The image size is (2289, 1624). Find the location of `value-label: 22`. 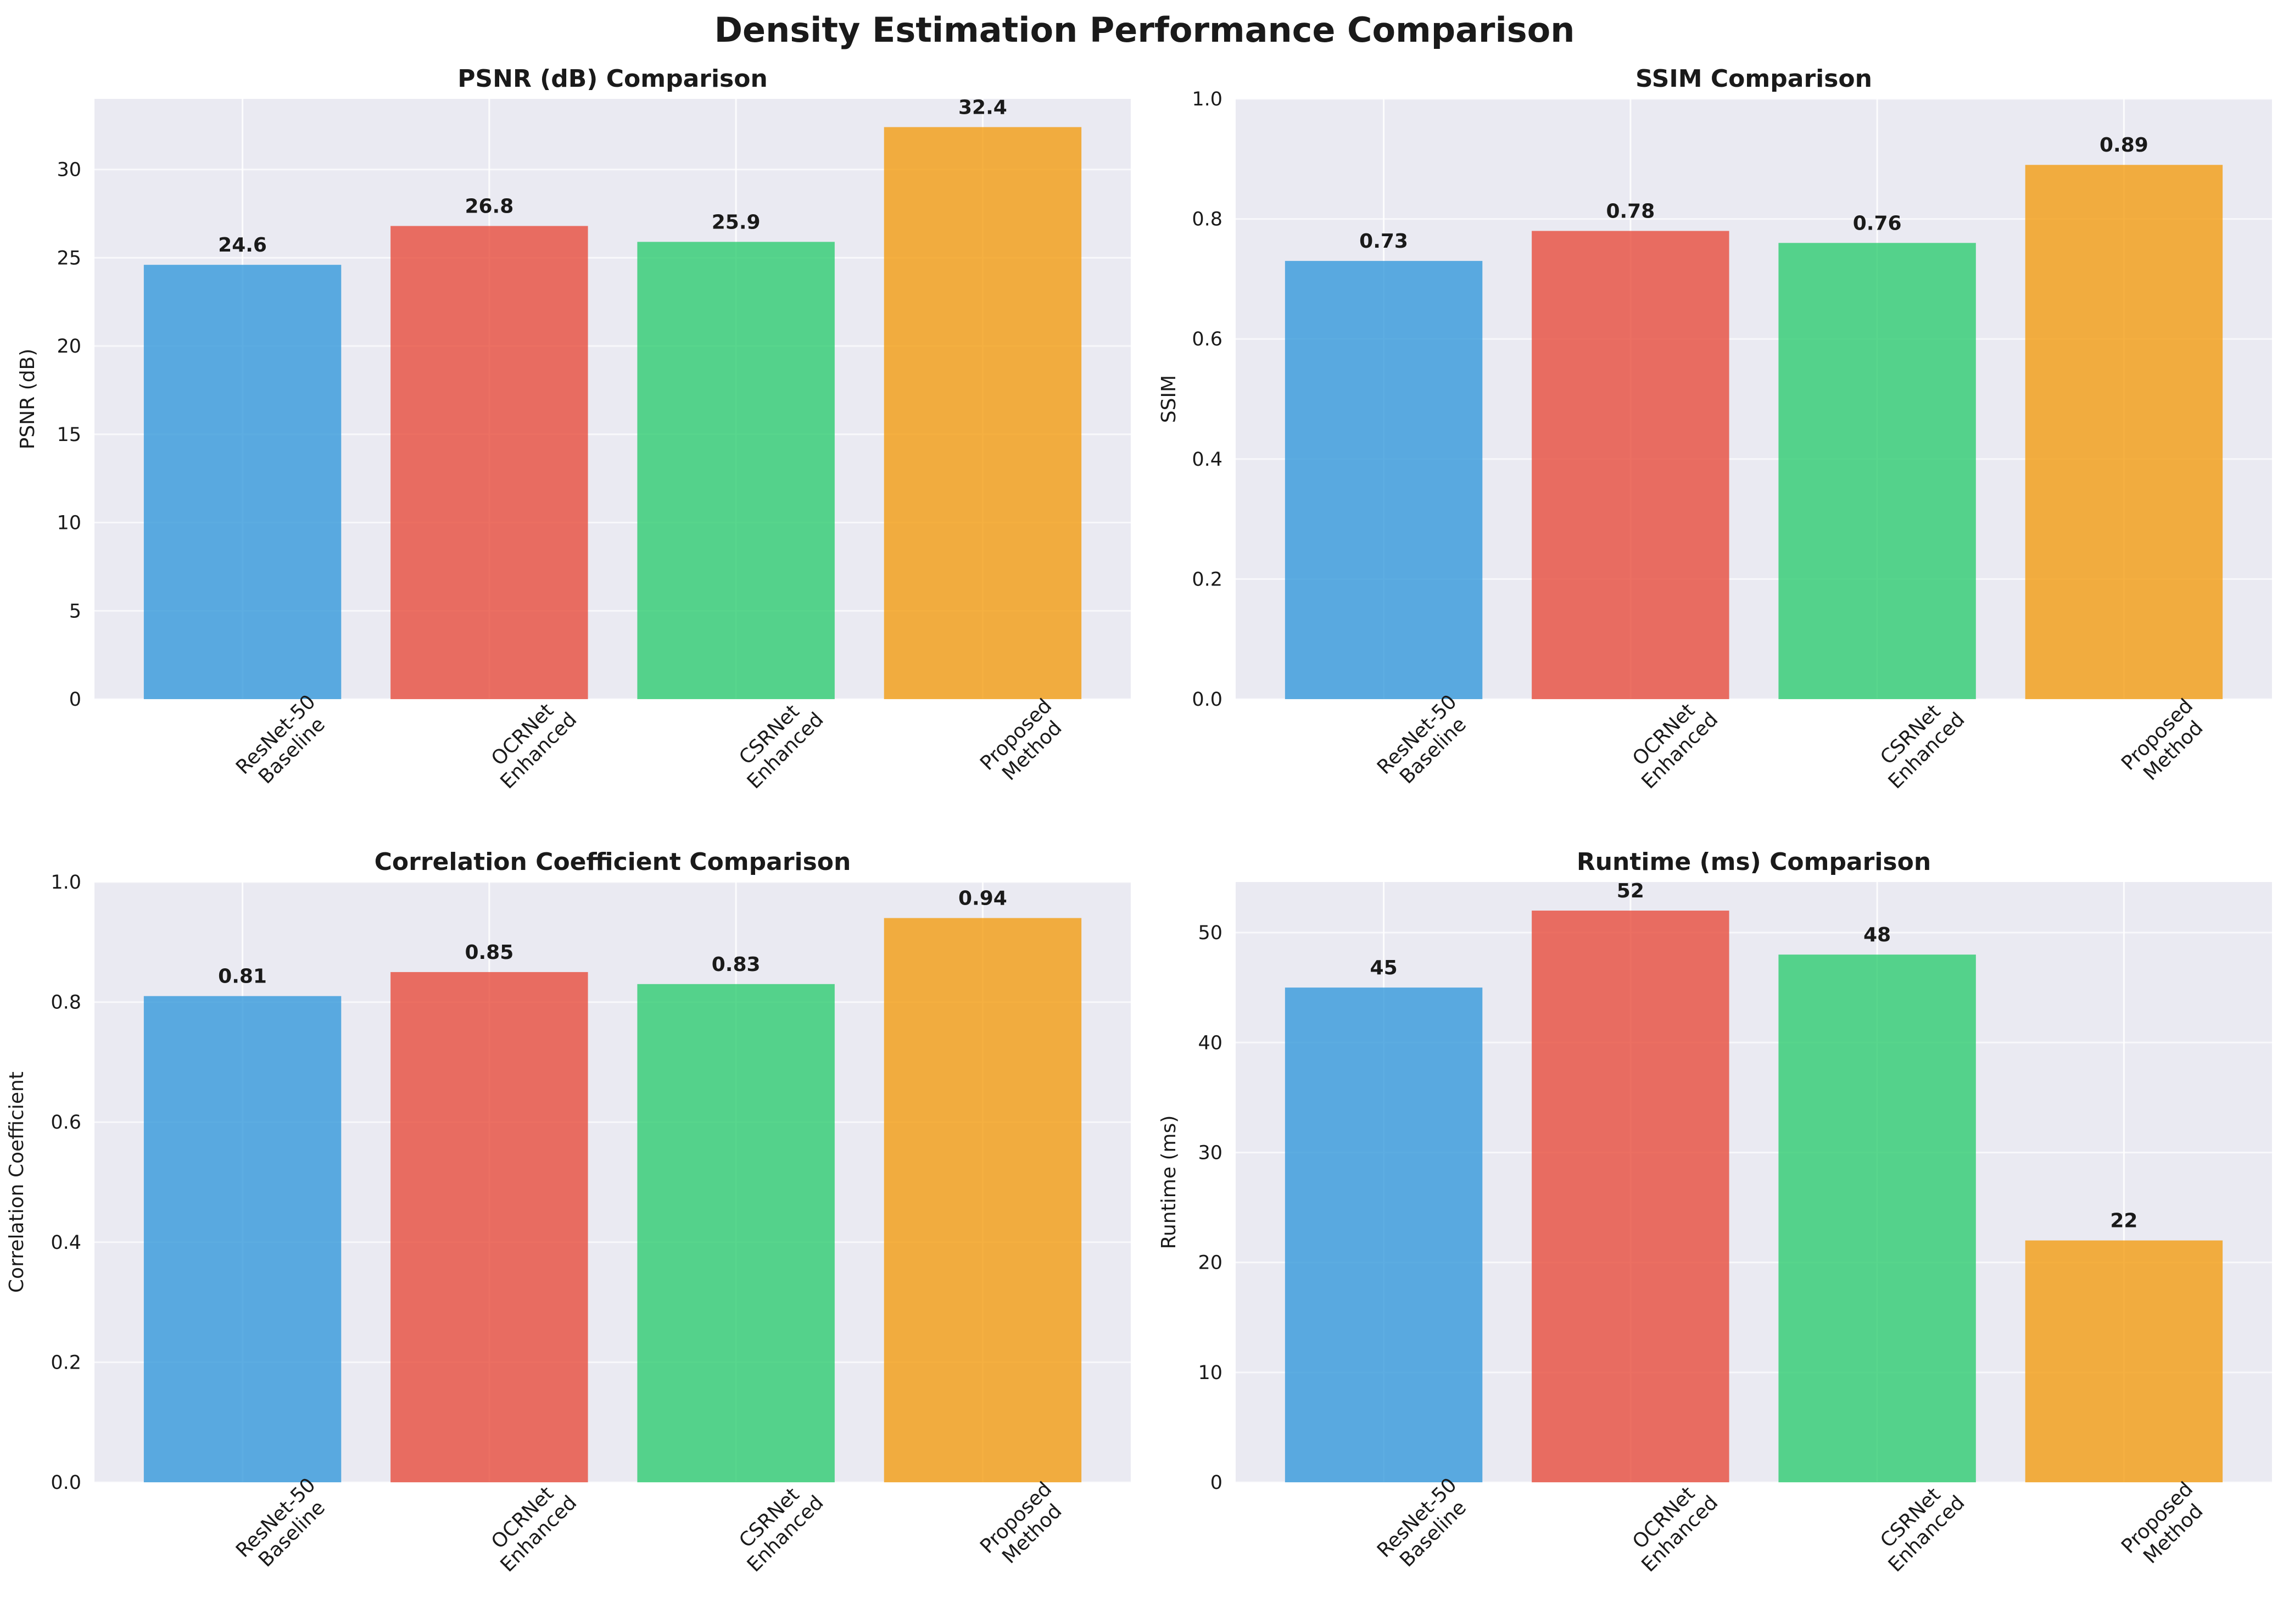

value-label: 22 is located at coordinates (2123, 1221).